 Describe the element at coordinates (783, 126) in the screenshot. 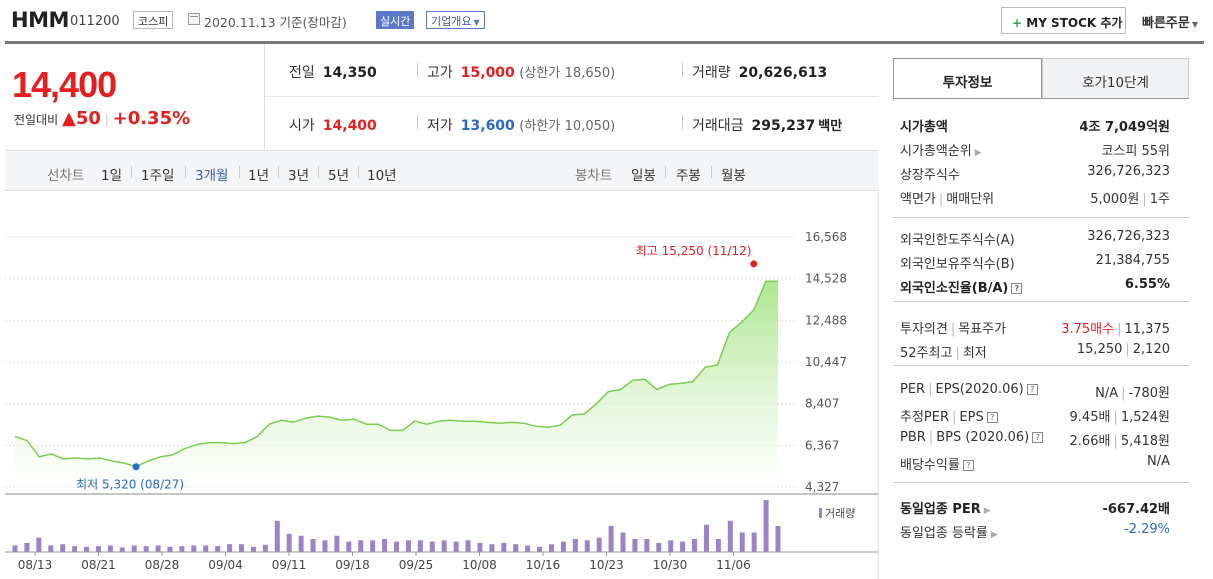

I see `amount-value: 295,237` at that location.